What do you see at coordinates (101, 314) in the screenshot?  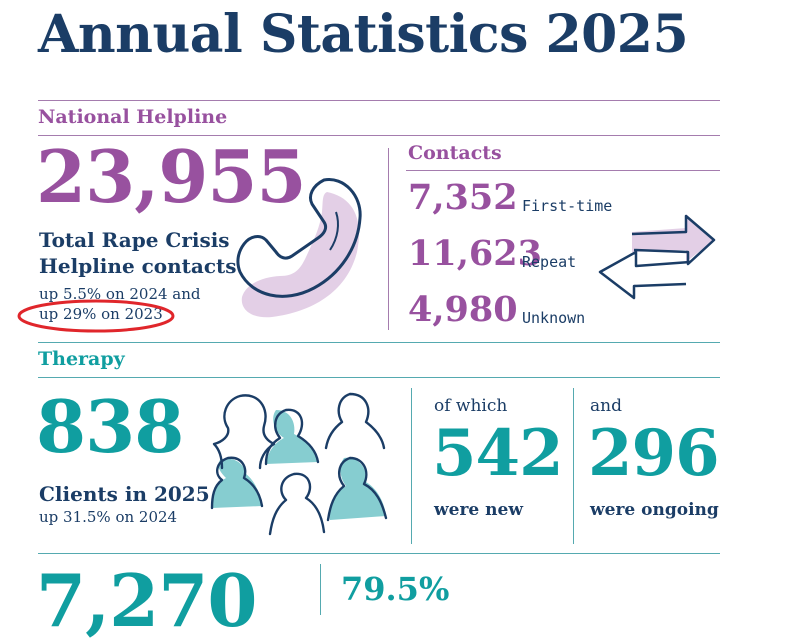 I see `helpline-change-2023: up 29% on 2023` at bounding box center [101, 314].